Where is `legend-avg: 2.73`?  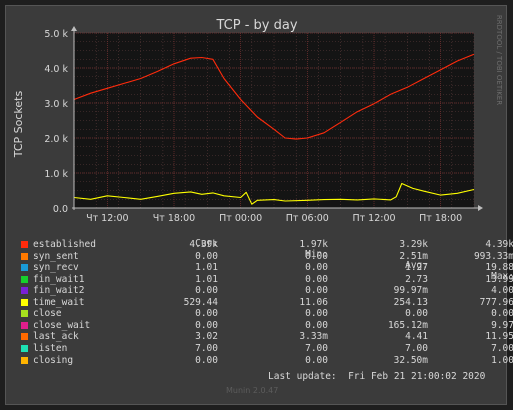 legend-avg: 2.73 is located at coordinates (416, 279).